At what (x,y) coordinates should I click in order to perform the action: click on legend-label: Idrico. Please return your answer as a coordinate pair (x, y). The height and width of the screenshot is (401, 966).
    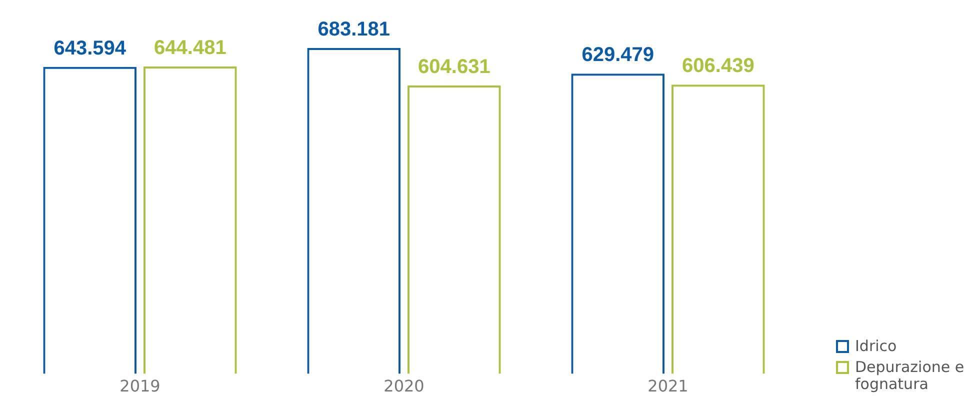
    Looking at the image, I should click on (876, 346).